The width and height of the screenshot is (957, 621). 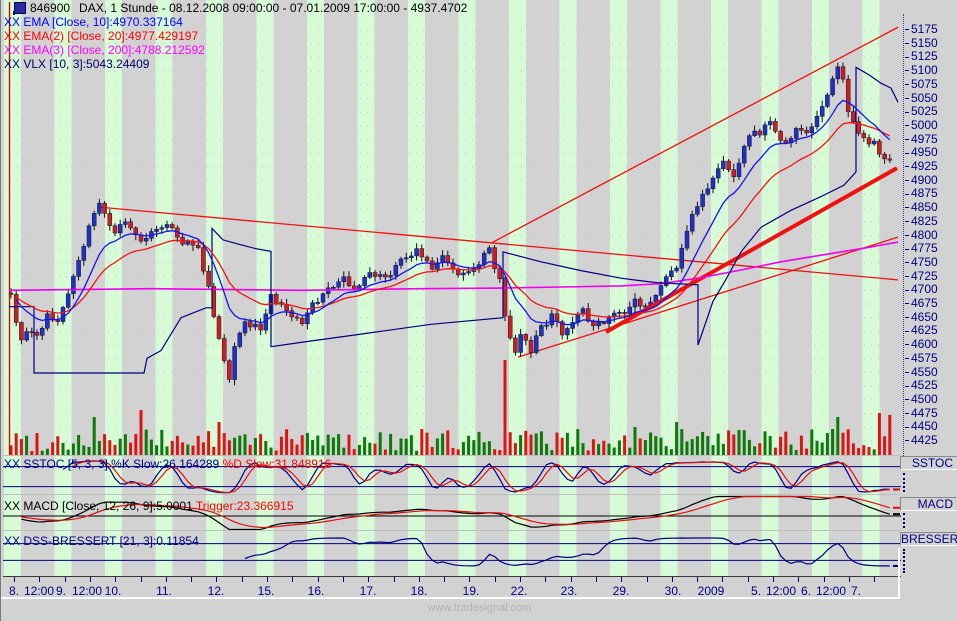 I want to click on macd-panel-canvas, so click(x=452, y=513).